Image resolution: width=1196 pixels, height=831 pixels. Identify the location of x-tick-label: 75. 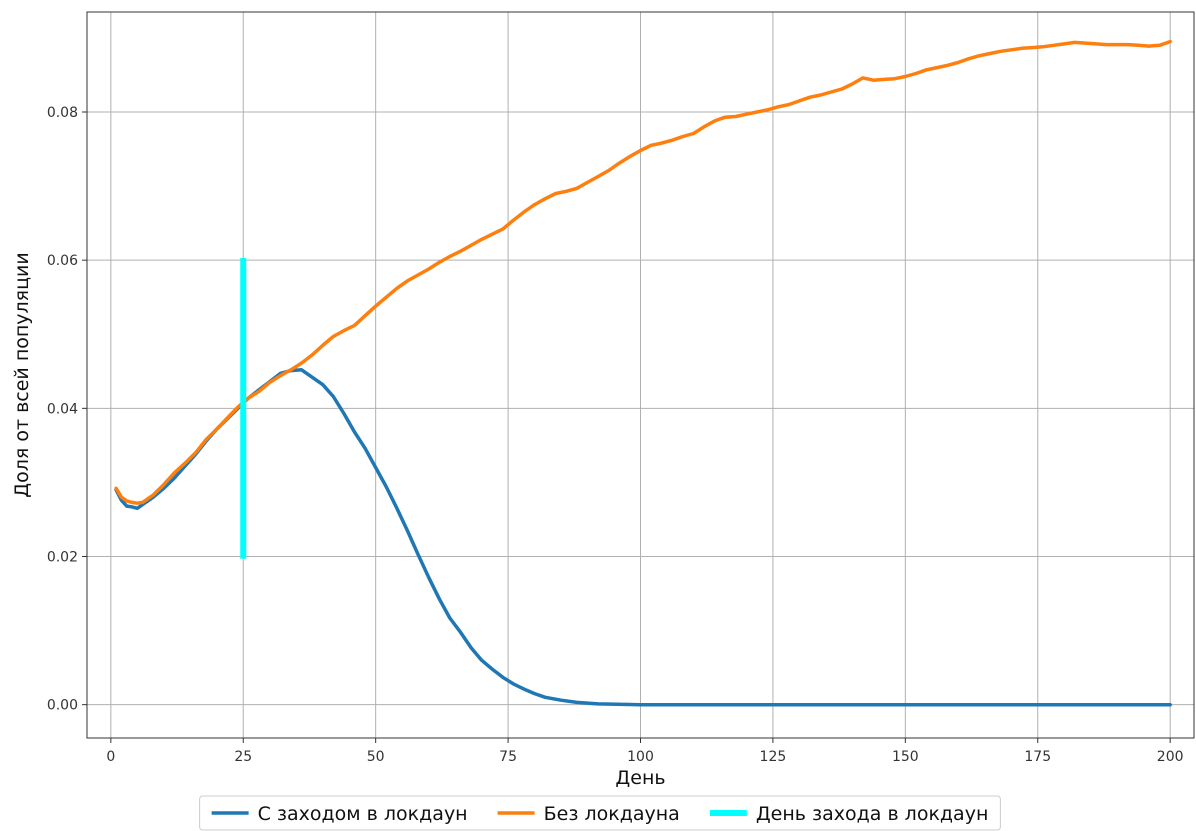
(508, 757).